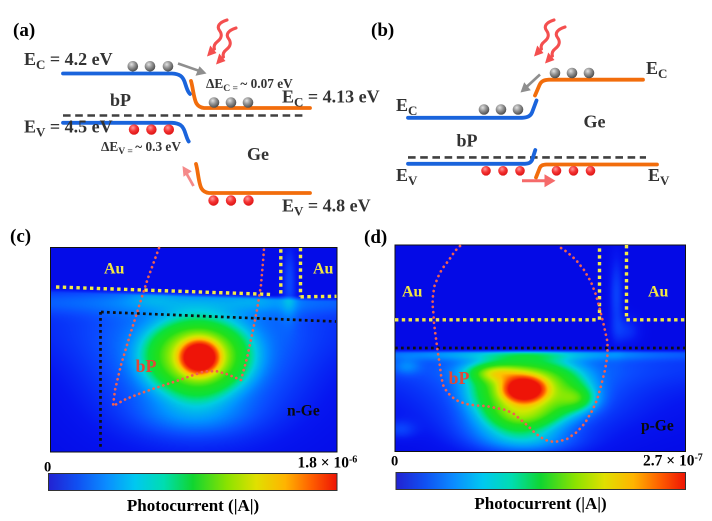 The height and width of the screenshot is (521, 712). What do you see at coordinates (249, 85) in the screenshot?
I see `svg-text: ΔEC = ~ 0.07 eV` at bounding box center [249, 85].